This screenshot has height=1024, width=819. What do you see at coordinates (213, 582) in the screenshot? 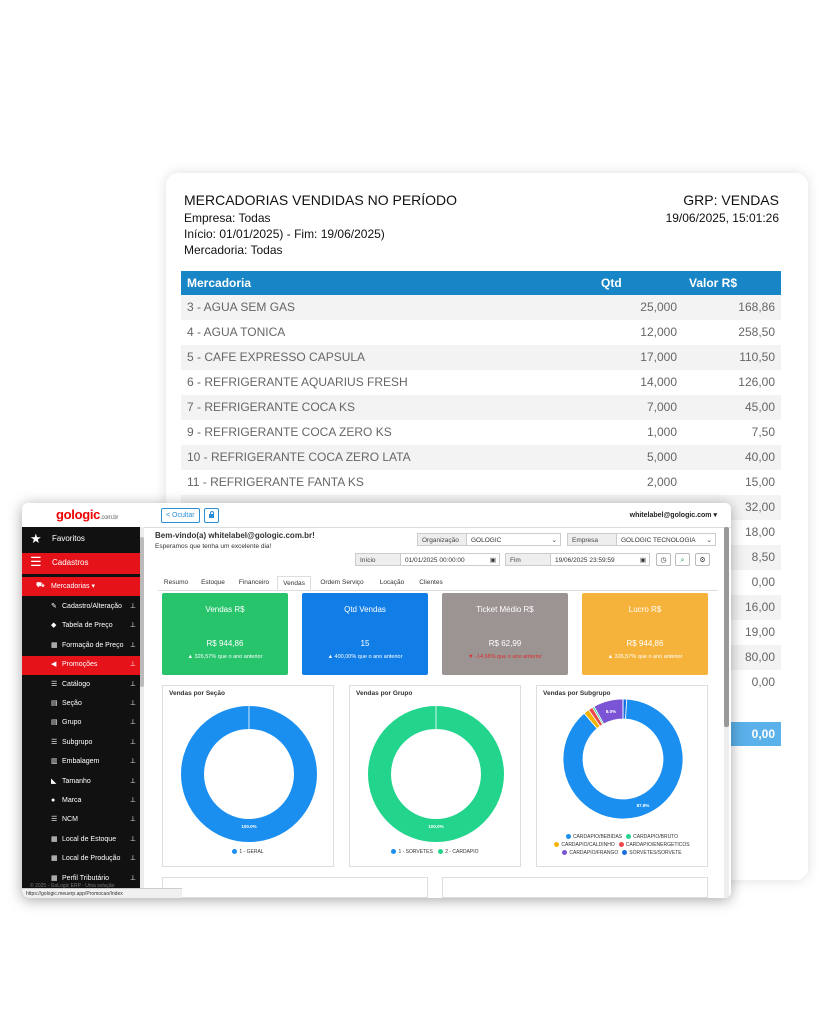
I see `tab-estoque: Estoque` at bounding box center [213, 582].